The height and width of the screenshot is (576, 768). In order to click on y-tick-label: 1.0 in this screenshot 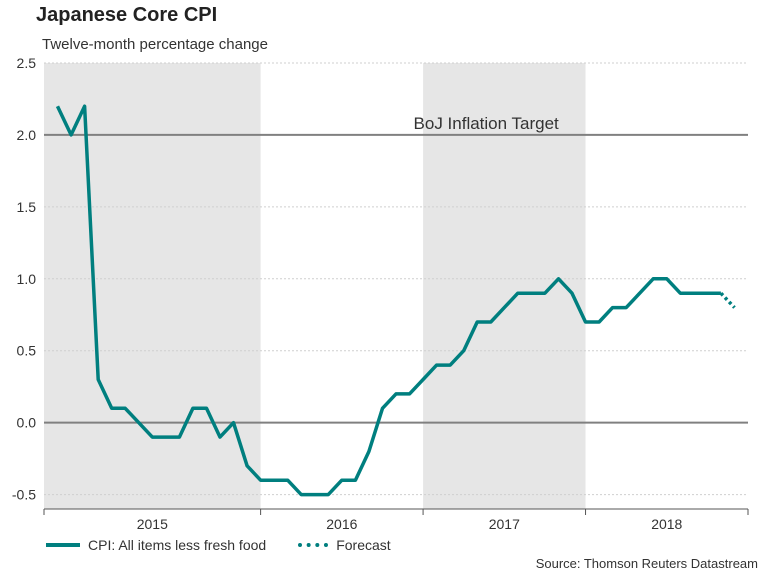, I will do `click(27, 279)`.